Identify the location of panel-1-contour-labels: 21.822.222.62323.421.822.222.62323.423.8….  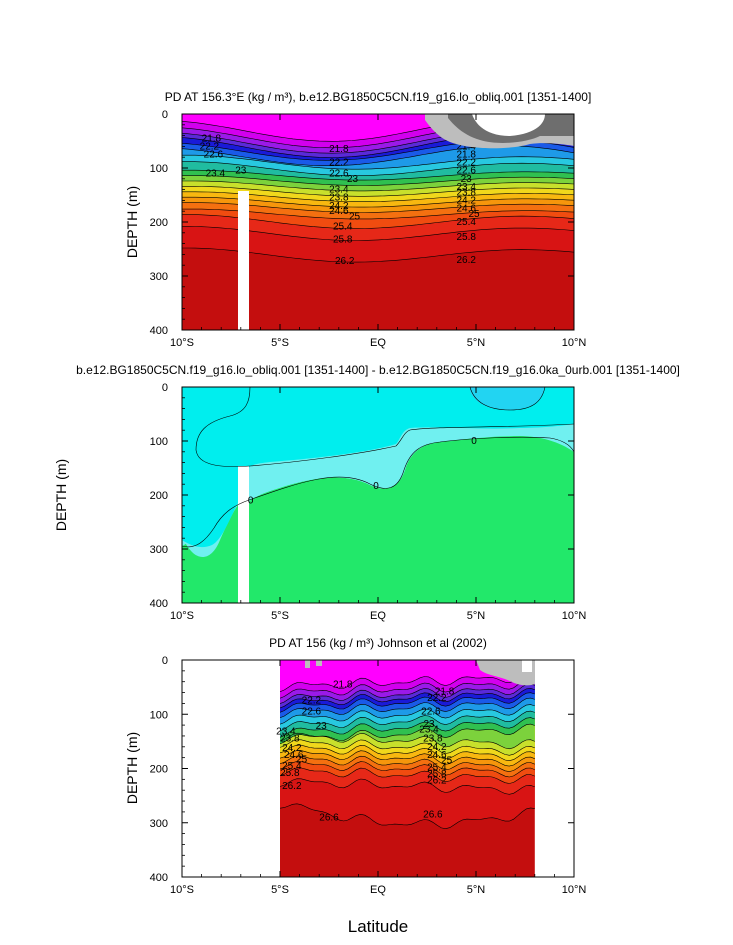
(340, 200).